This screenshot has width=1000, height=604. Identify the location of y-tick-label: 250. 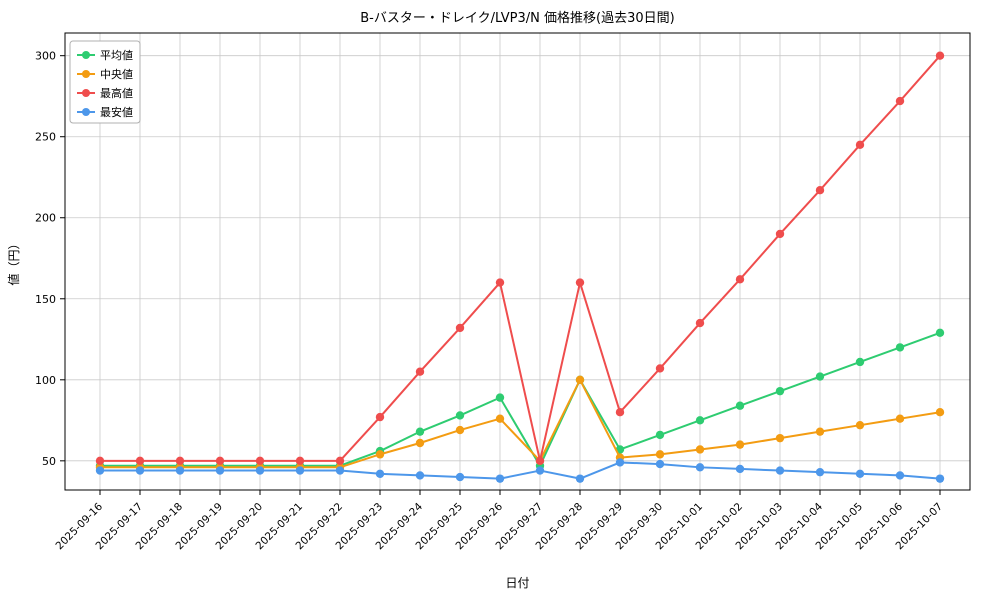
(45, 137).